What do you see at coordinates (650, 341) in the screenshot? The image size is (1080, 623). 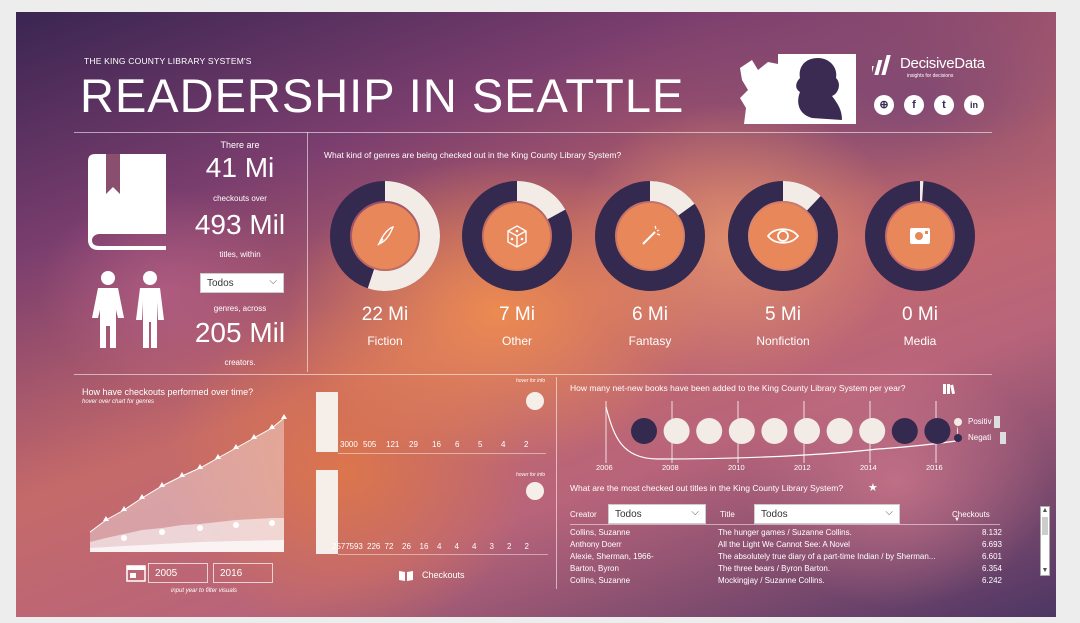 I see `genre-name-fantasy: Fantasy` at bounding box center [650, 341].